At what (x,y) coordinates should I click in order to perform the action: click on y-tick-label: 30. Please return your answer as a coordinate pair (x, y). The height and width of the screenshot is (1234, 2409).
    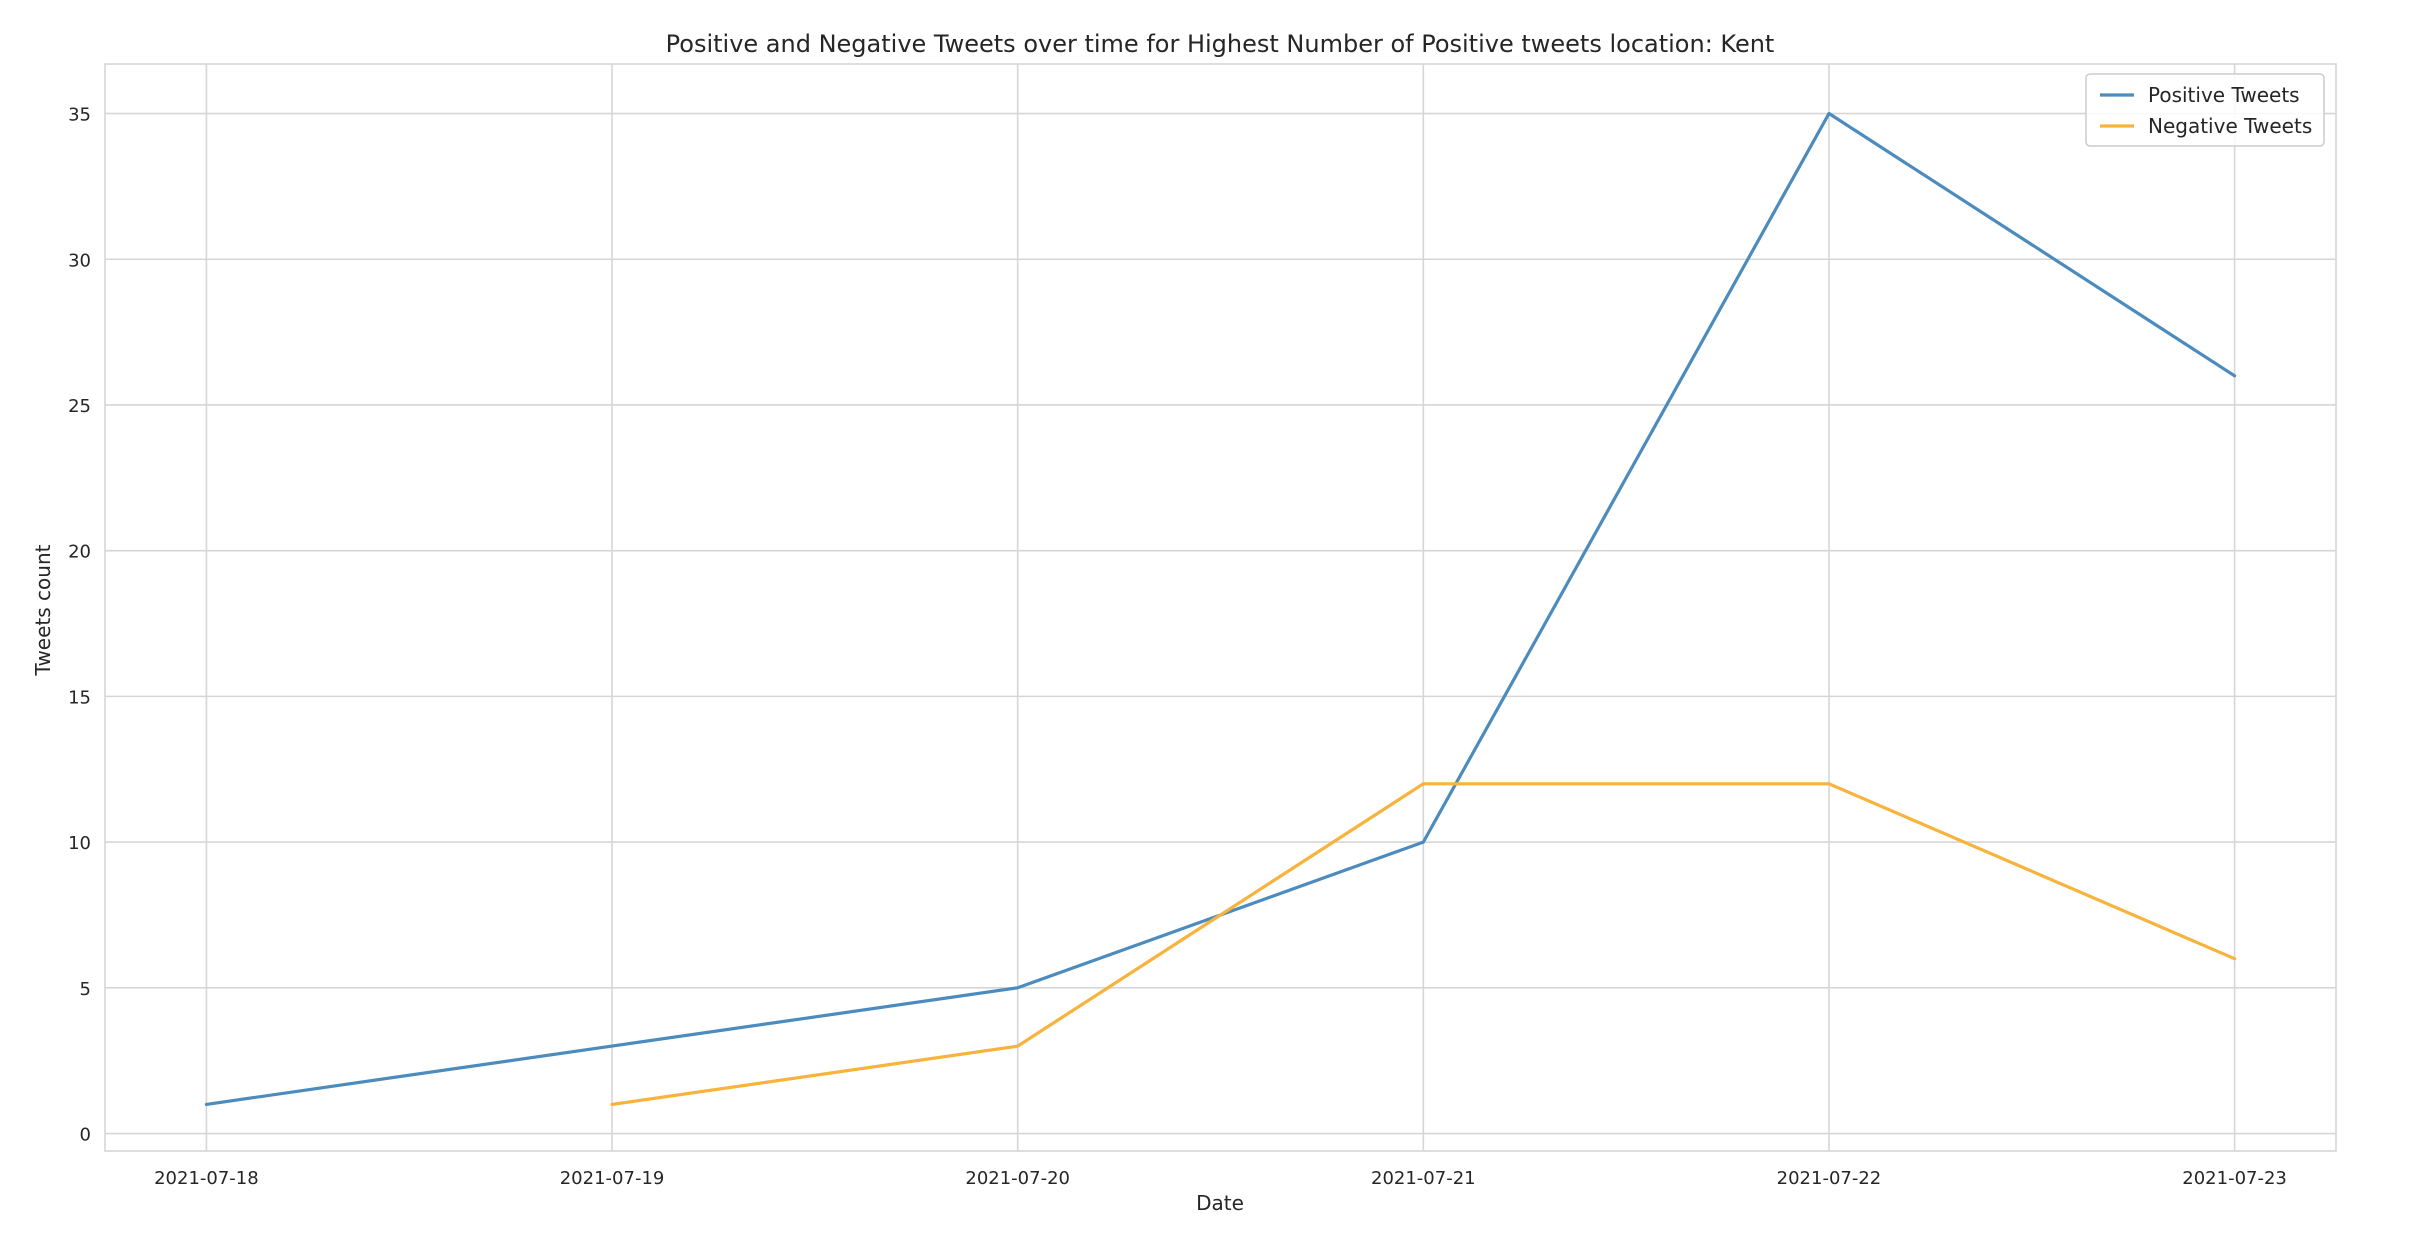
    Looking at the image, I should click on (79, 260).